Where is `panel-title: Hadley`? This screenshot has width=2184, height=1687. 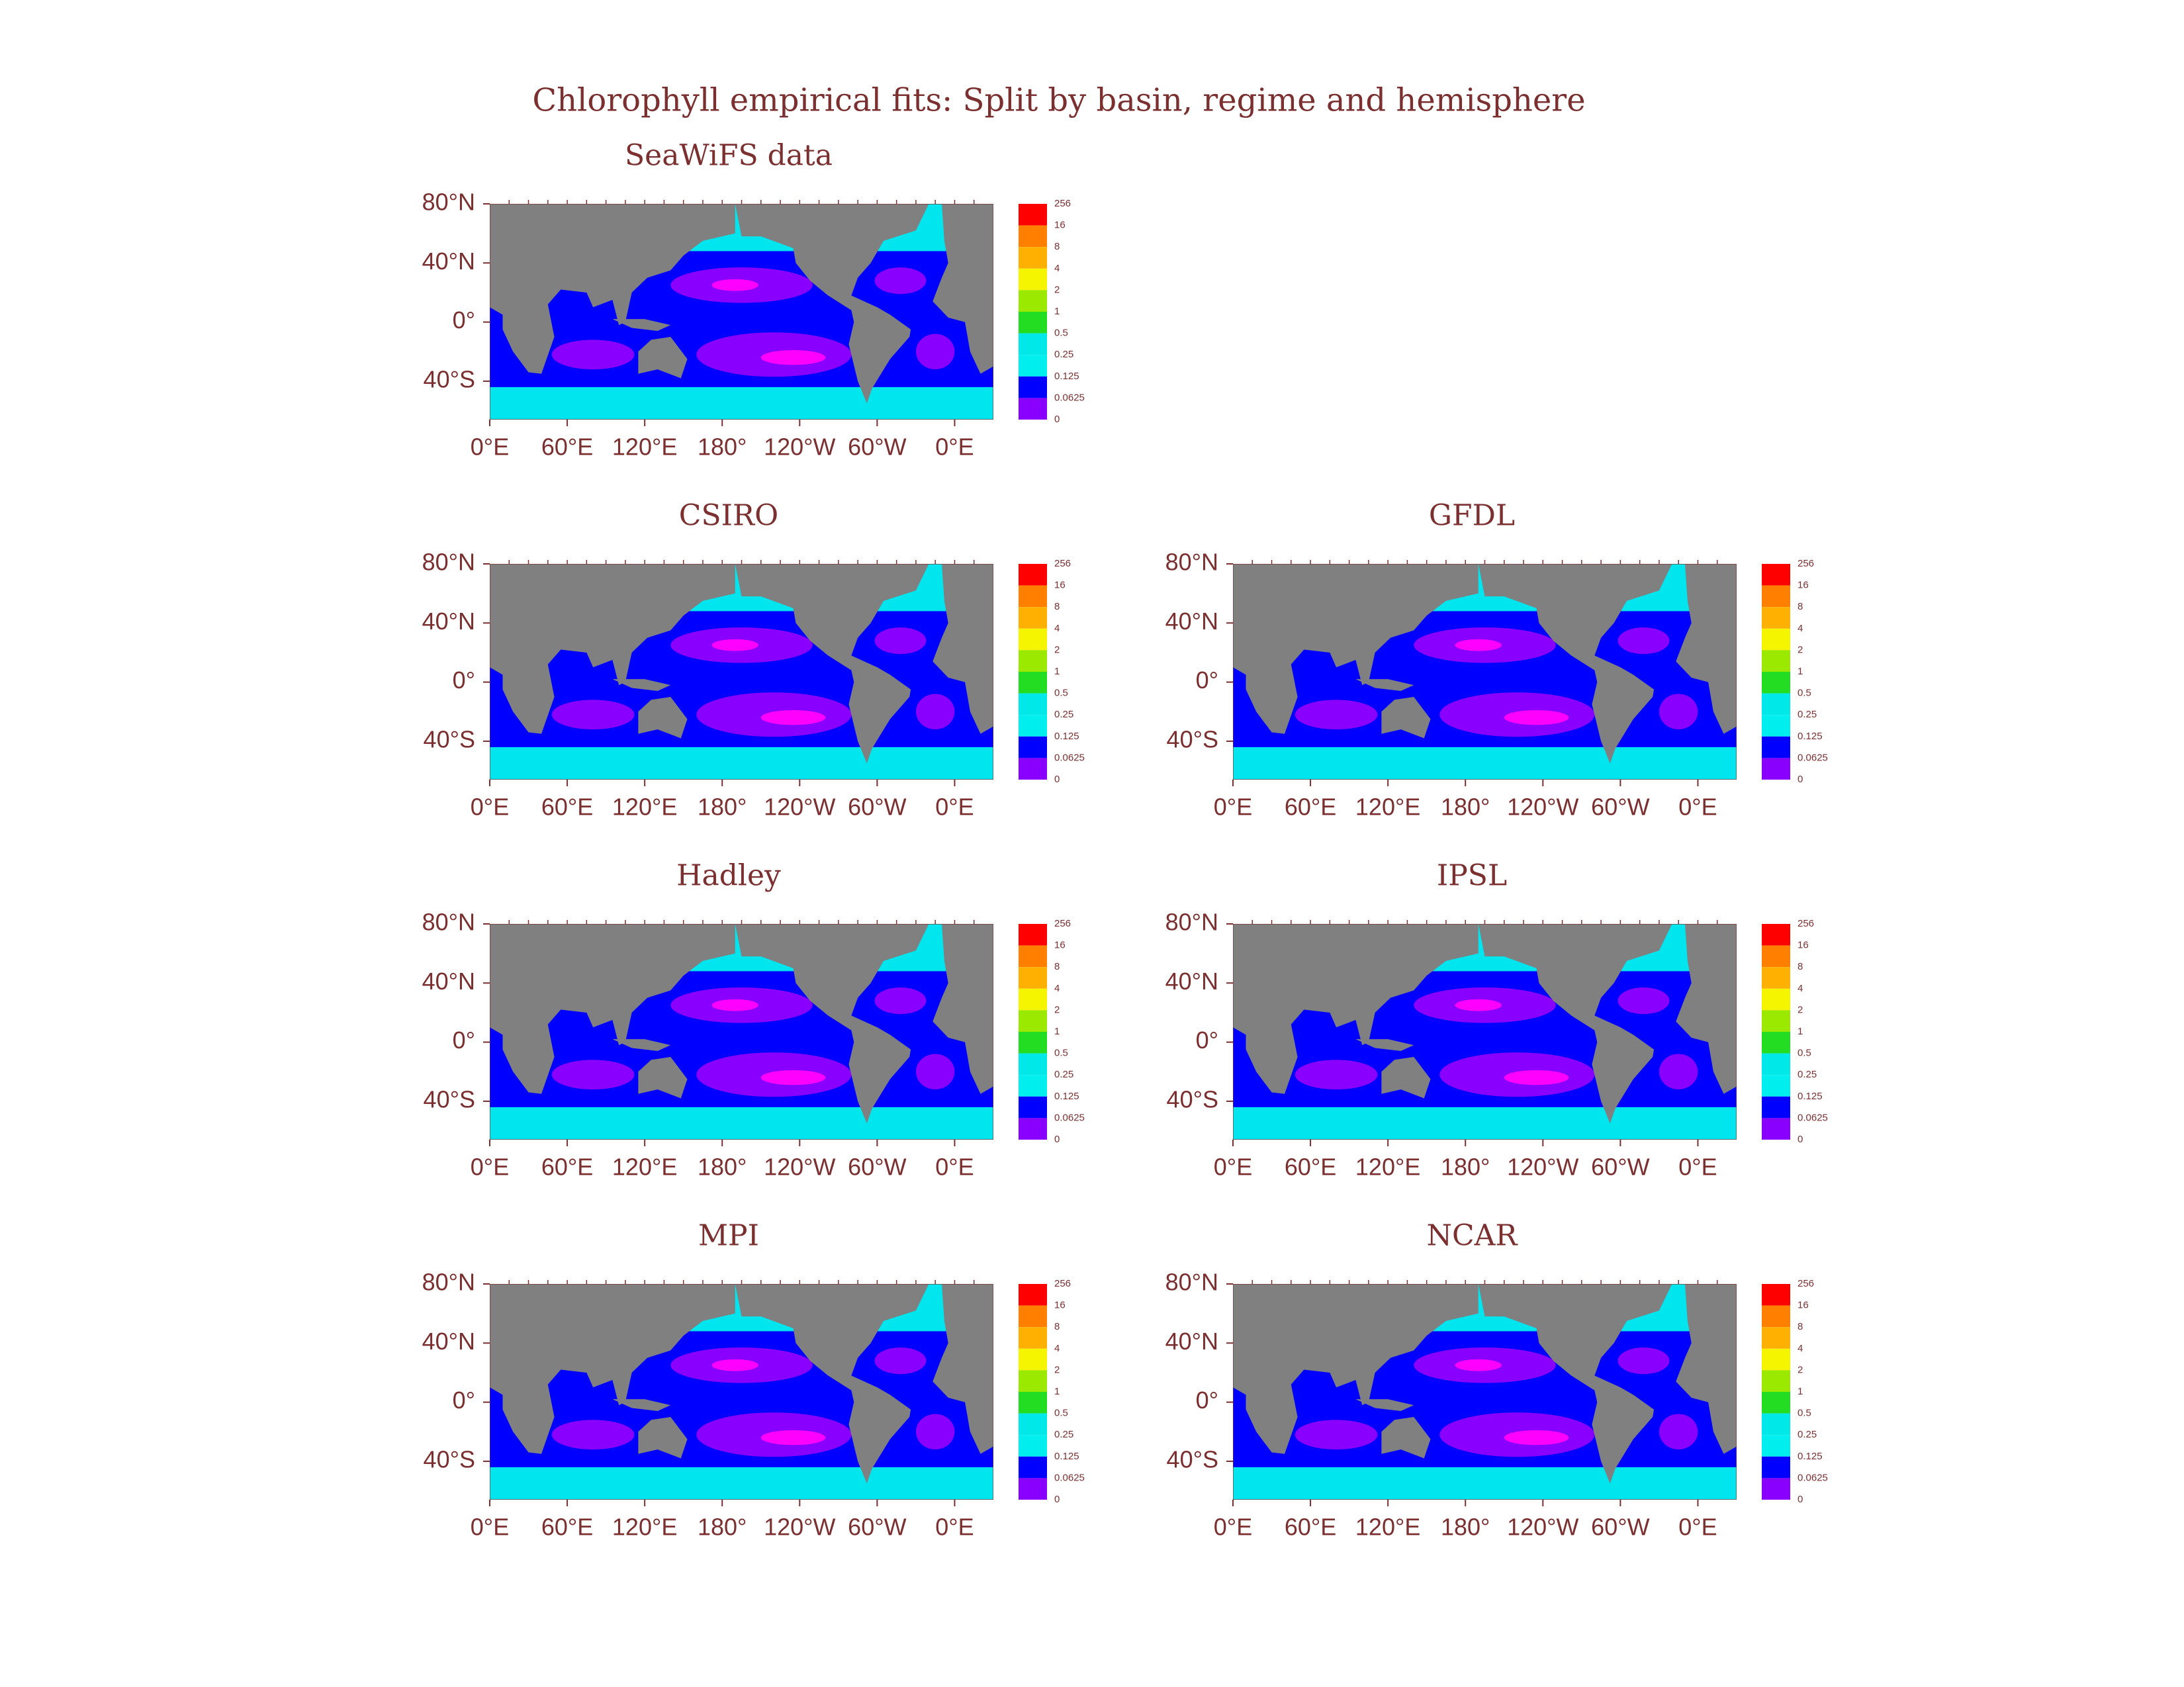 panel-title: Hadley is located at coordinates (728, 876).